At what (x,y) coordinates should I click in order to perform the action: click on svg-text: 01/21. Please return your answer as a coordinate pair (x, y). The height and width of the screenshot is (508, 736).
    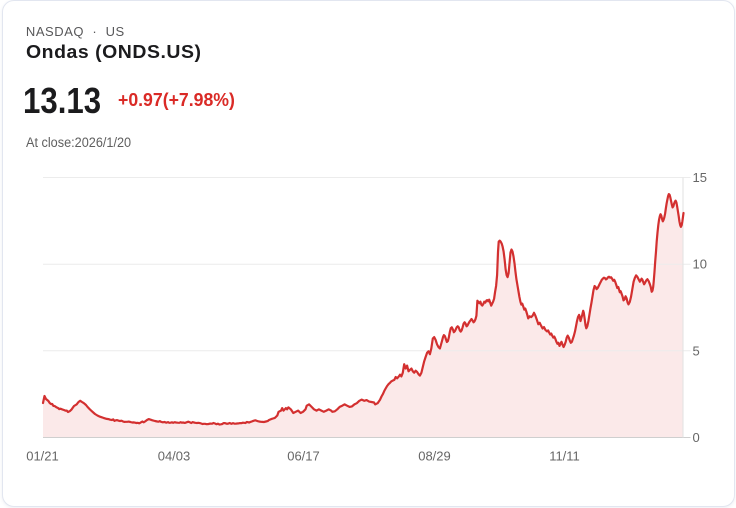
    Looking at the image, I should click on (42, 456).